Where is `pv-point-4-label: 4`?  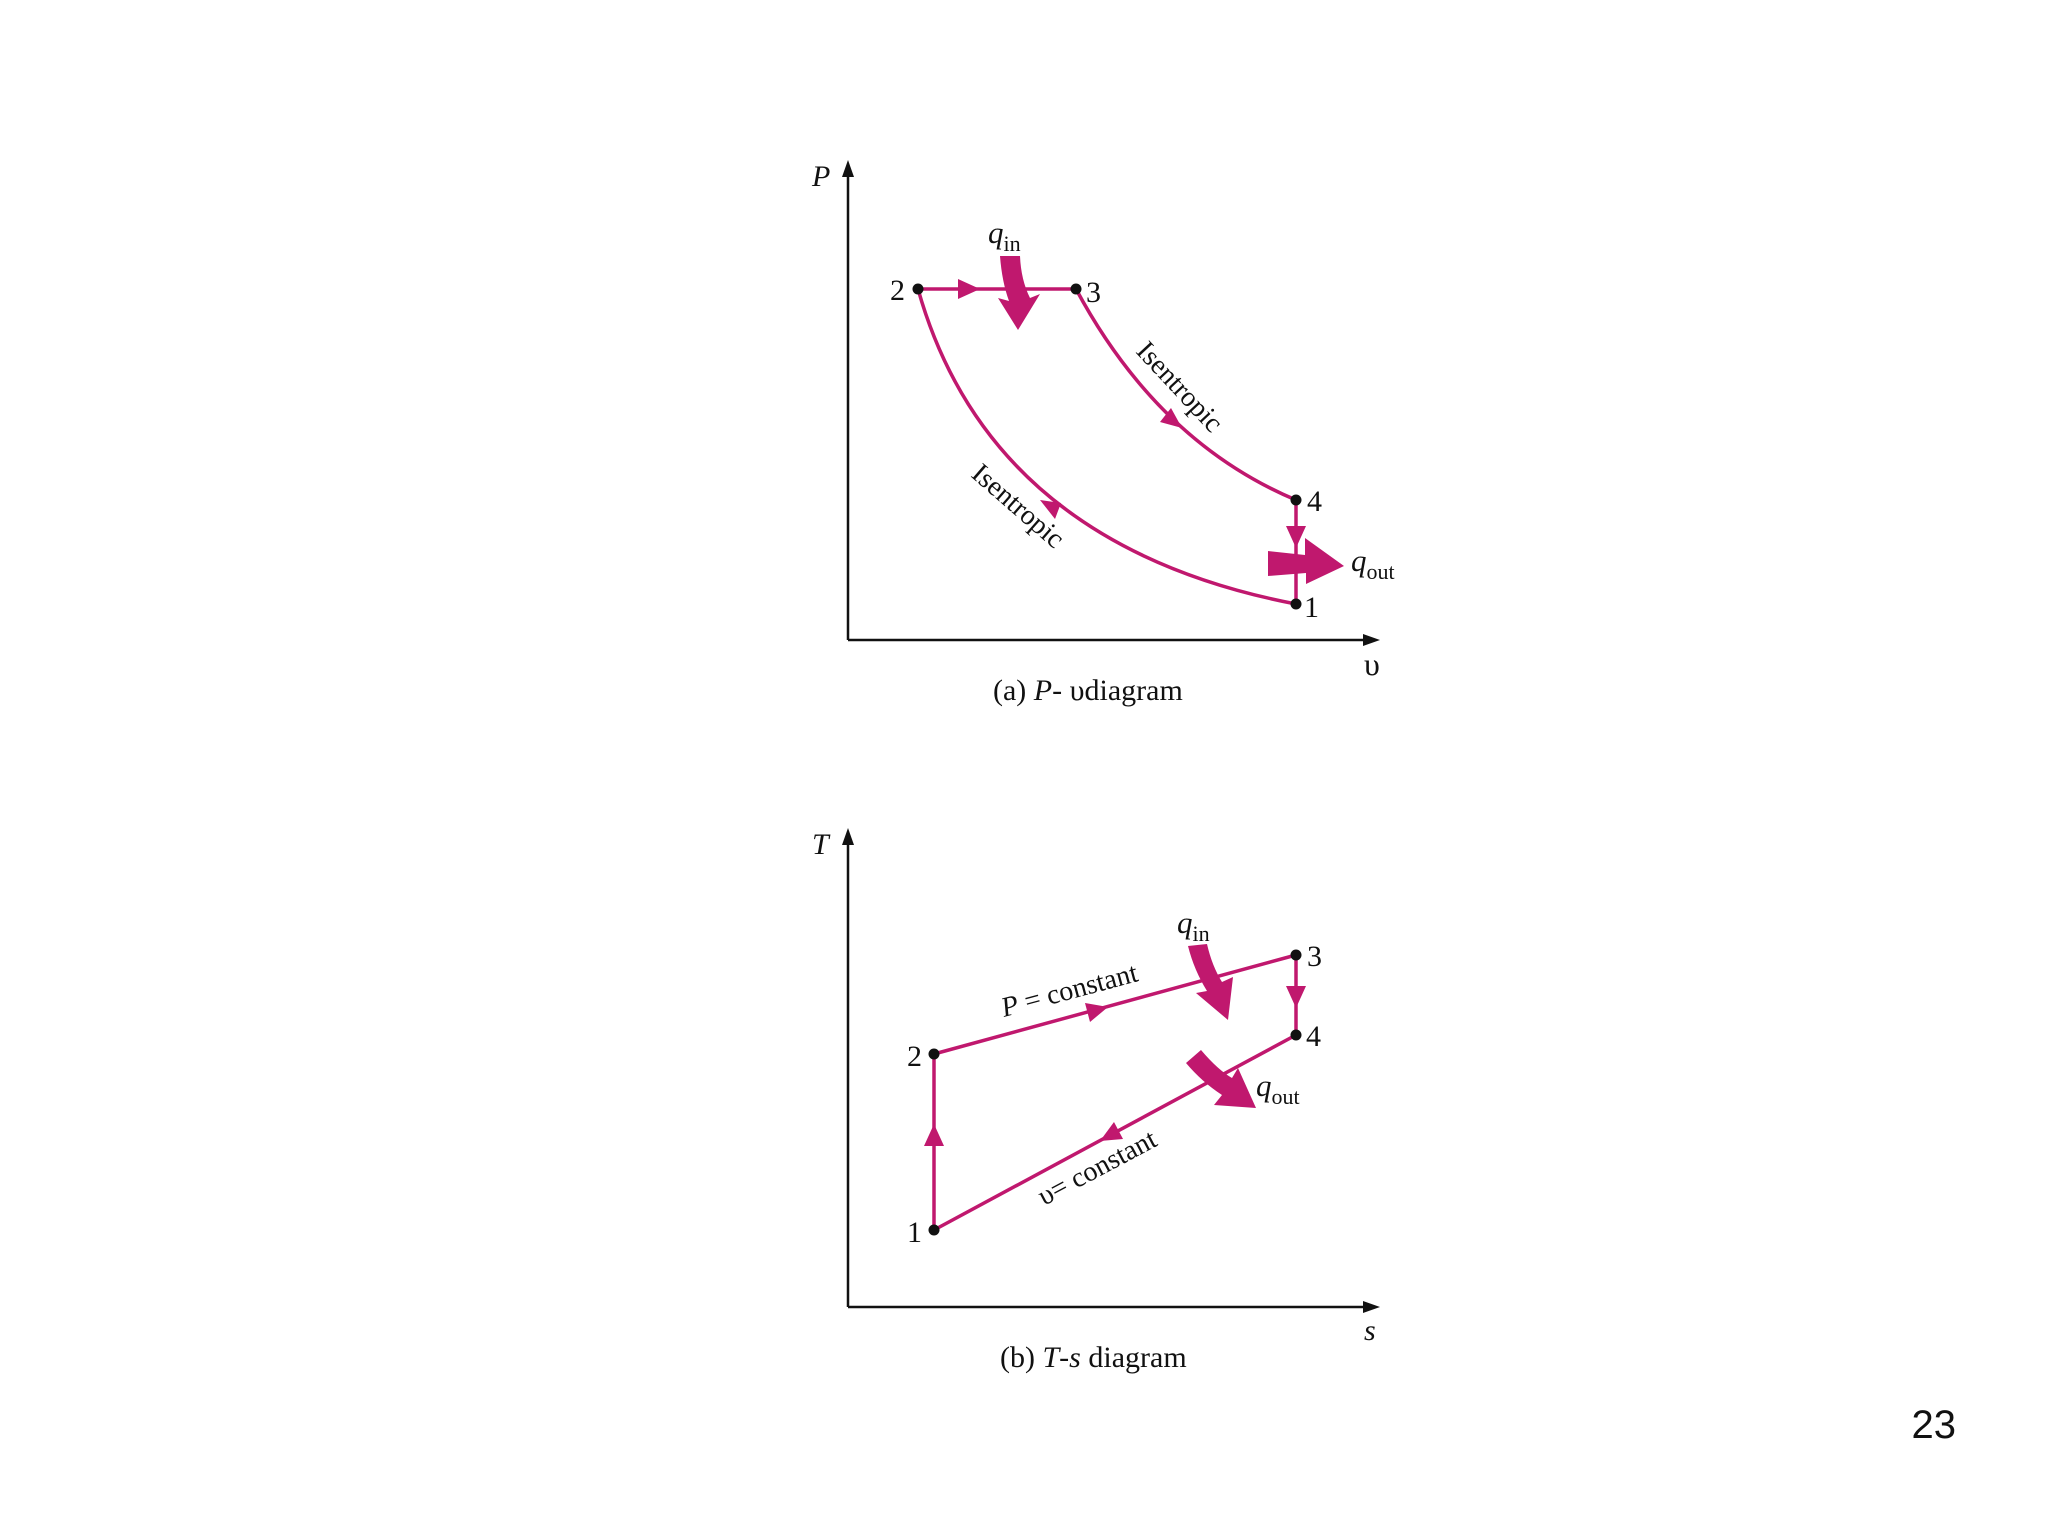 pv-point-4-label: 4 is located at coordinates (1314, 501).